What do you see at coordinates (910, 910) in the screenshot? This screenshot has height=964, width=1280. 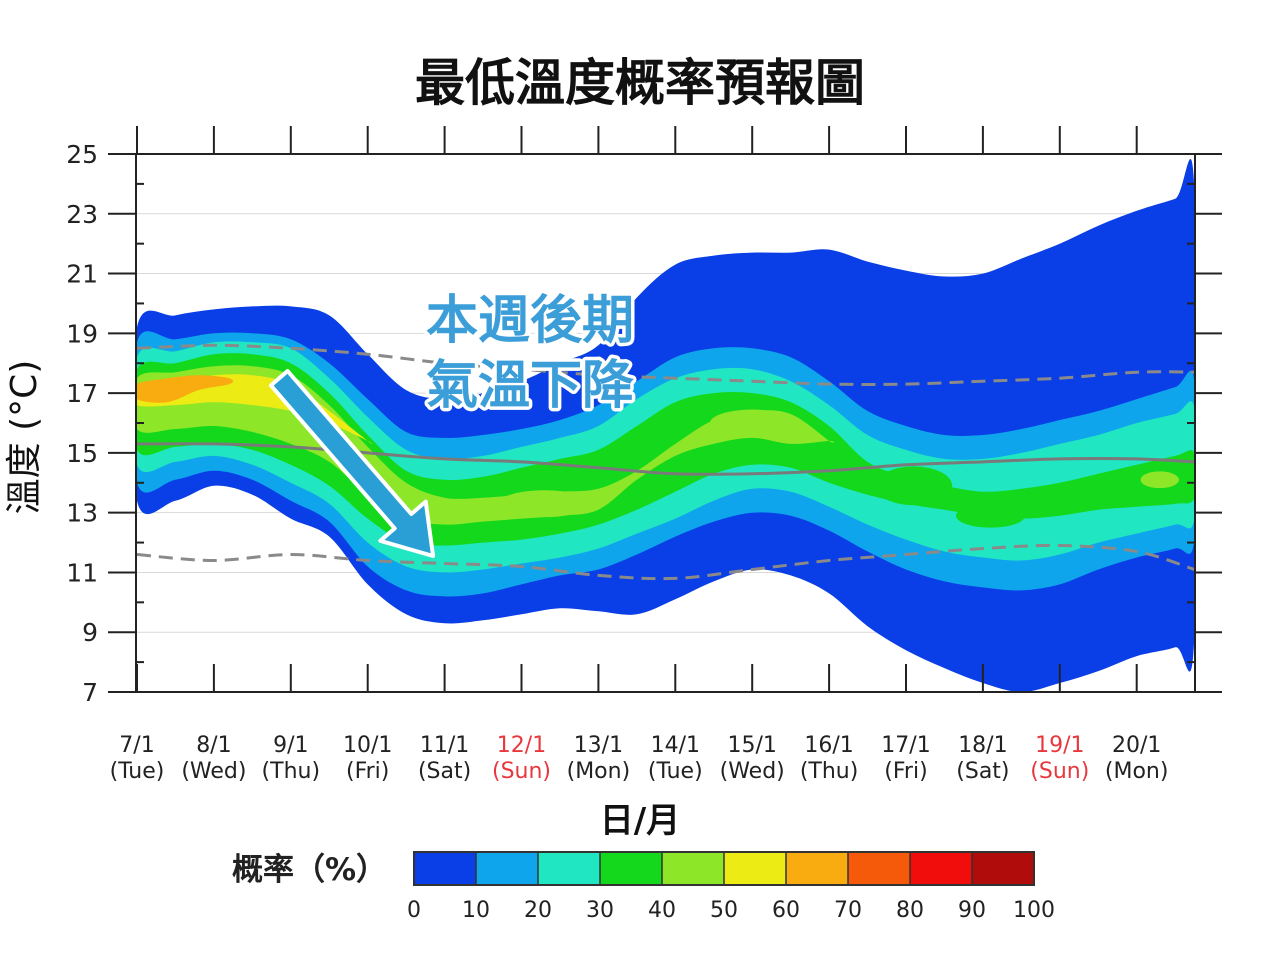 I see `colorbar-tick-label: 80` at bounding box center [910, 910].